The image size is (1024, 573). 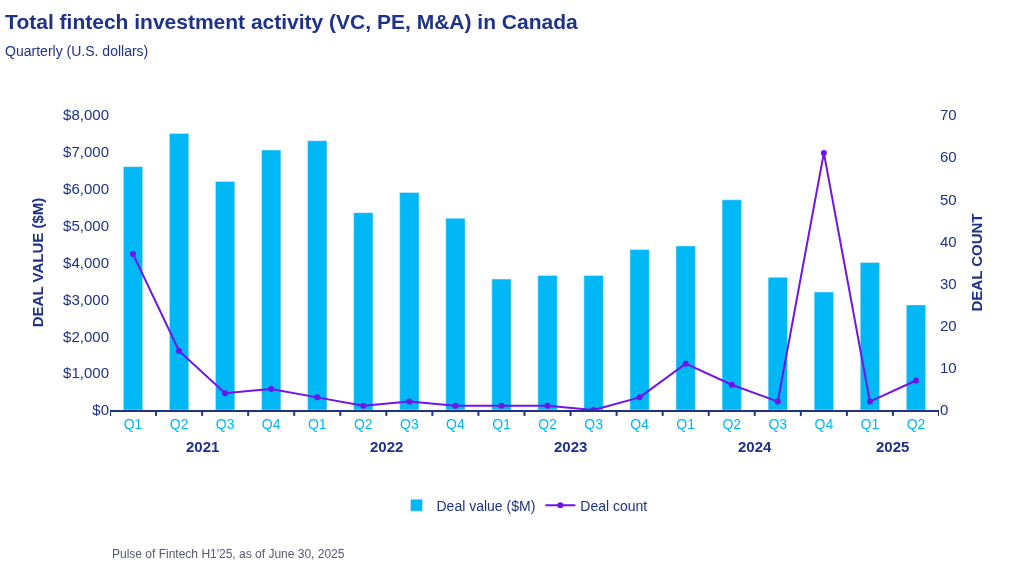 I want to click on y2-tick-label: 10, so click(x=948, y=368).